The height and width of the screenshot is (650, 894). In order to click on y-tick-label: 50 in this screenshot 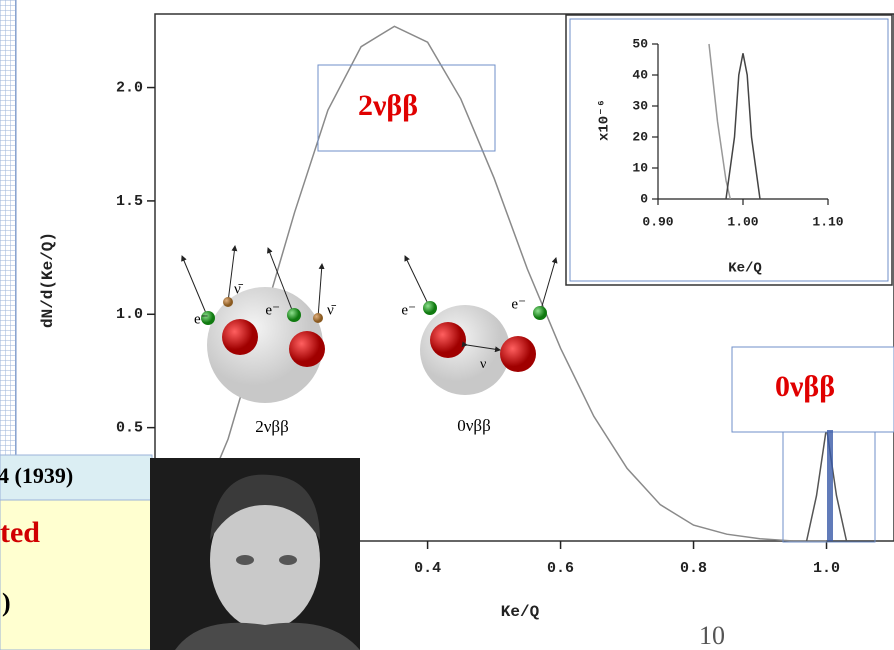, I will do `click(640, 43)`.